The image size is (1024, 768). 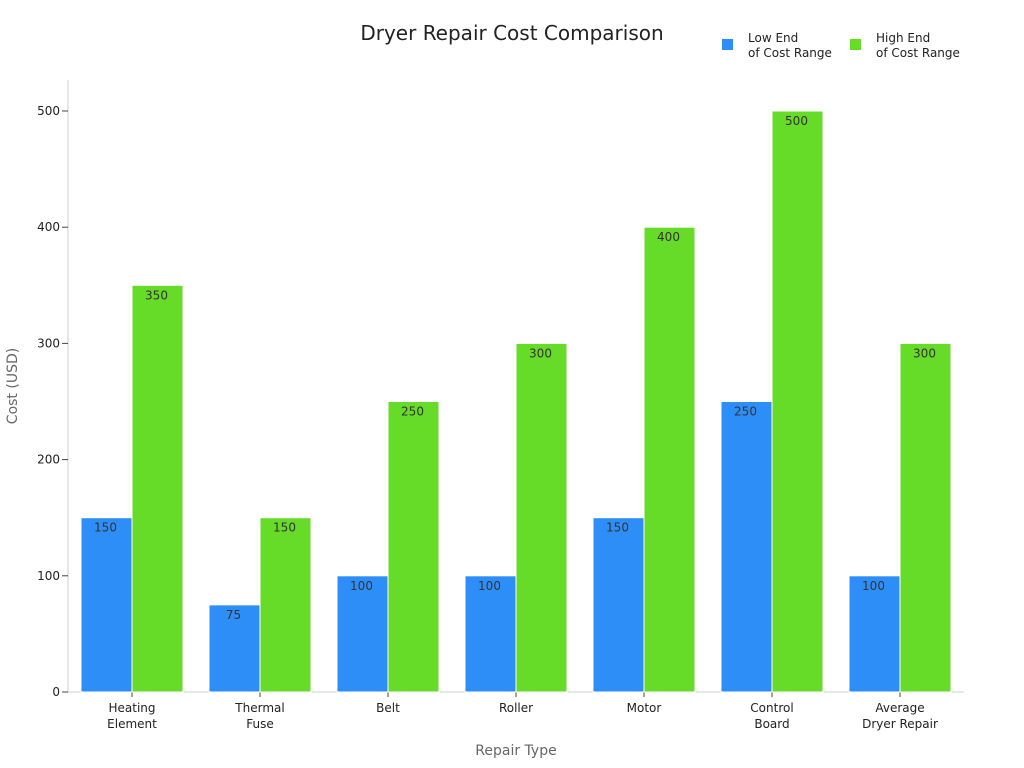 What do you see at coordinates (53, 389) in the screenshot?
I see `y-axis: 0 100 200 300 400 500` at bounding box center [53, 389].